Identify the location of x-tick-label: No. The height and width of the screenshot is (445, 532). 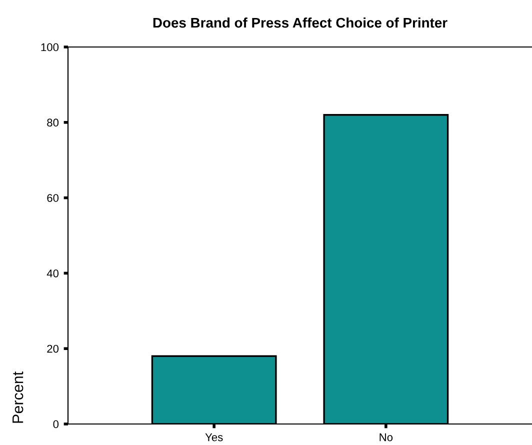
(386, 437).